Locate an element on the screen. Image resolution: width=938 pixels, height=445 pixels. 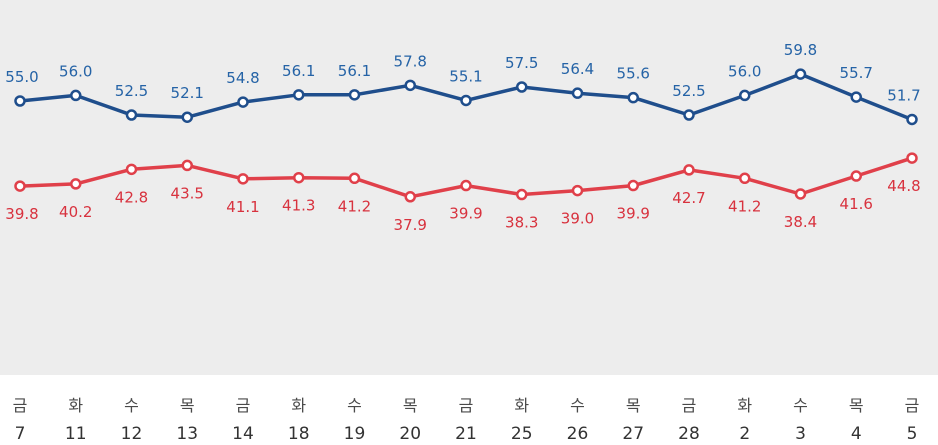
x-tick-date: 2 is located at coordinates (744, 434).